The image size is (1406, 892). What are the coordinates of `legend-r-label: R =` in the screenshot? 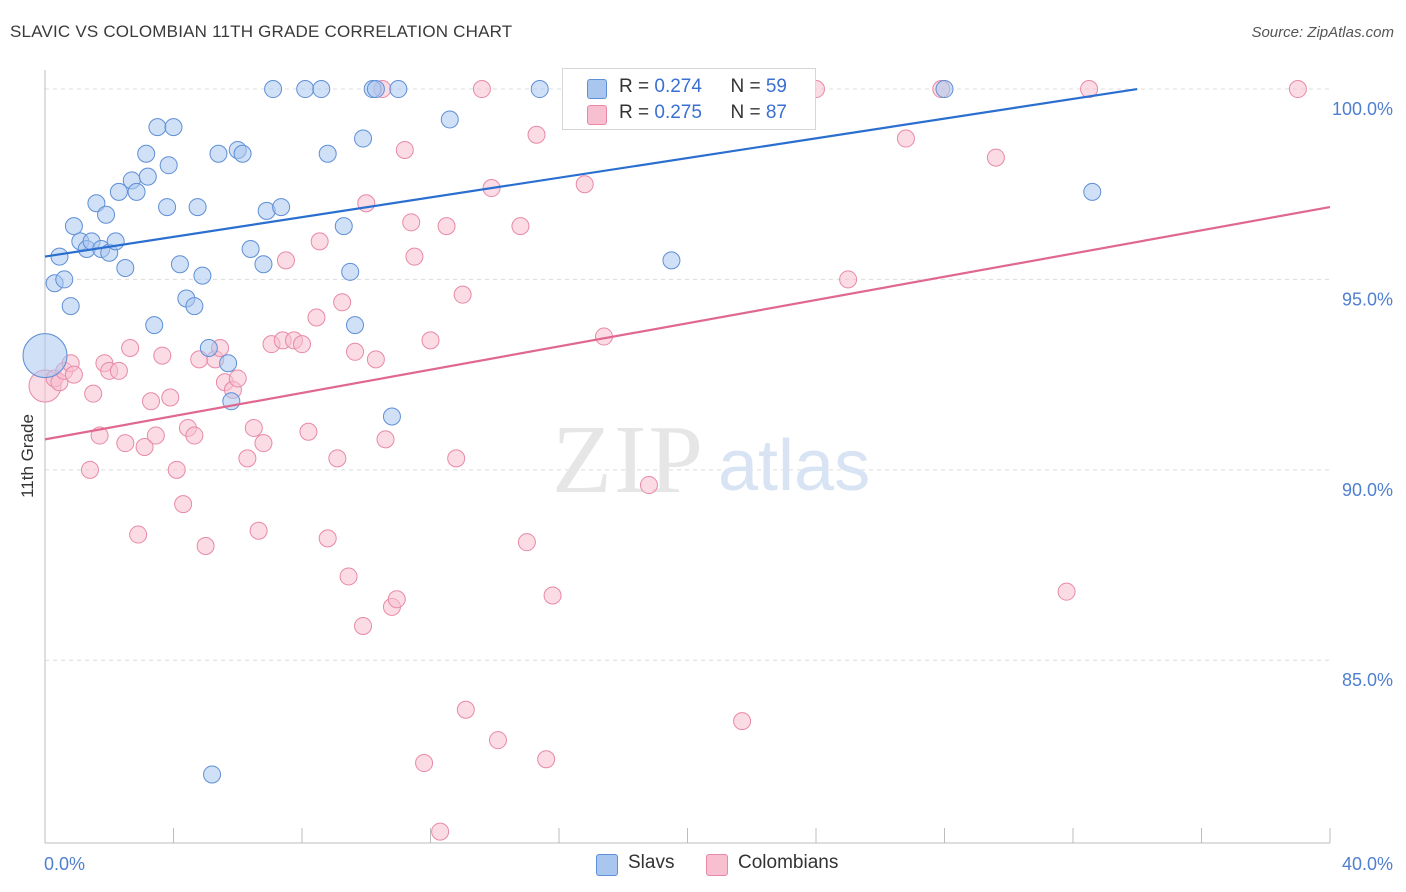 It's located at (637, 112).